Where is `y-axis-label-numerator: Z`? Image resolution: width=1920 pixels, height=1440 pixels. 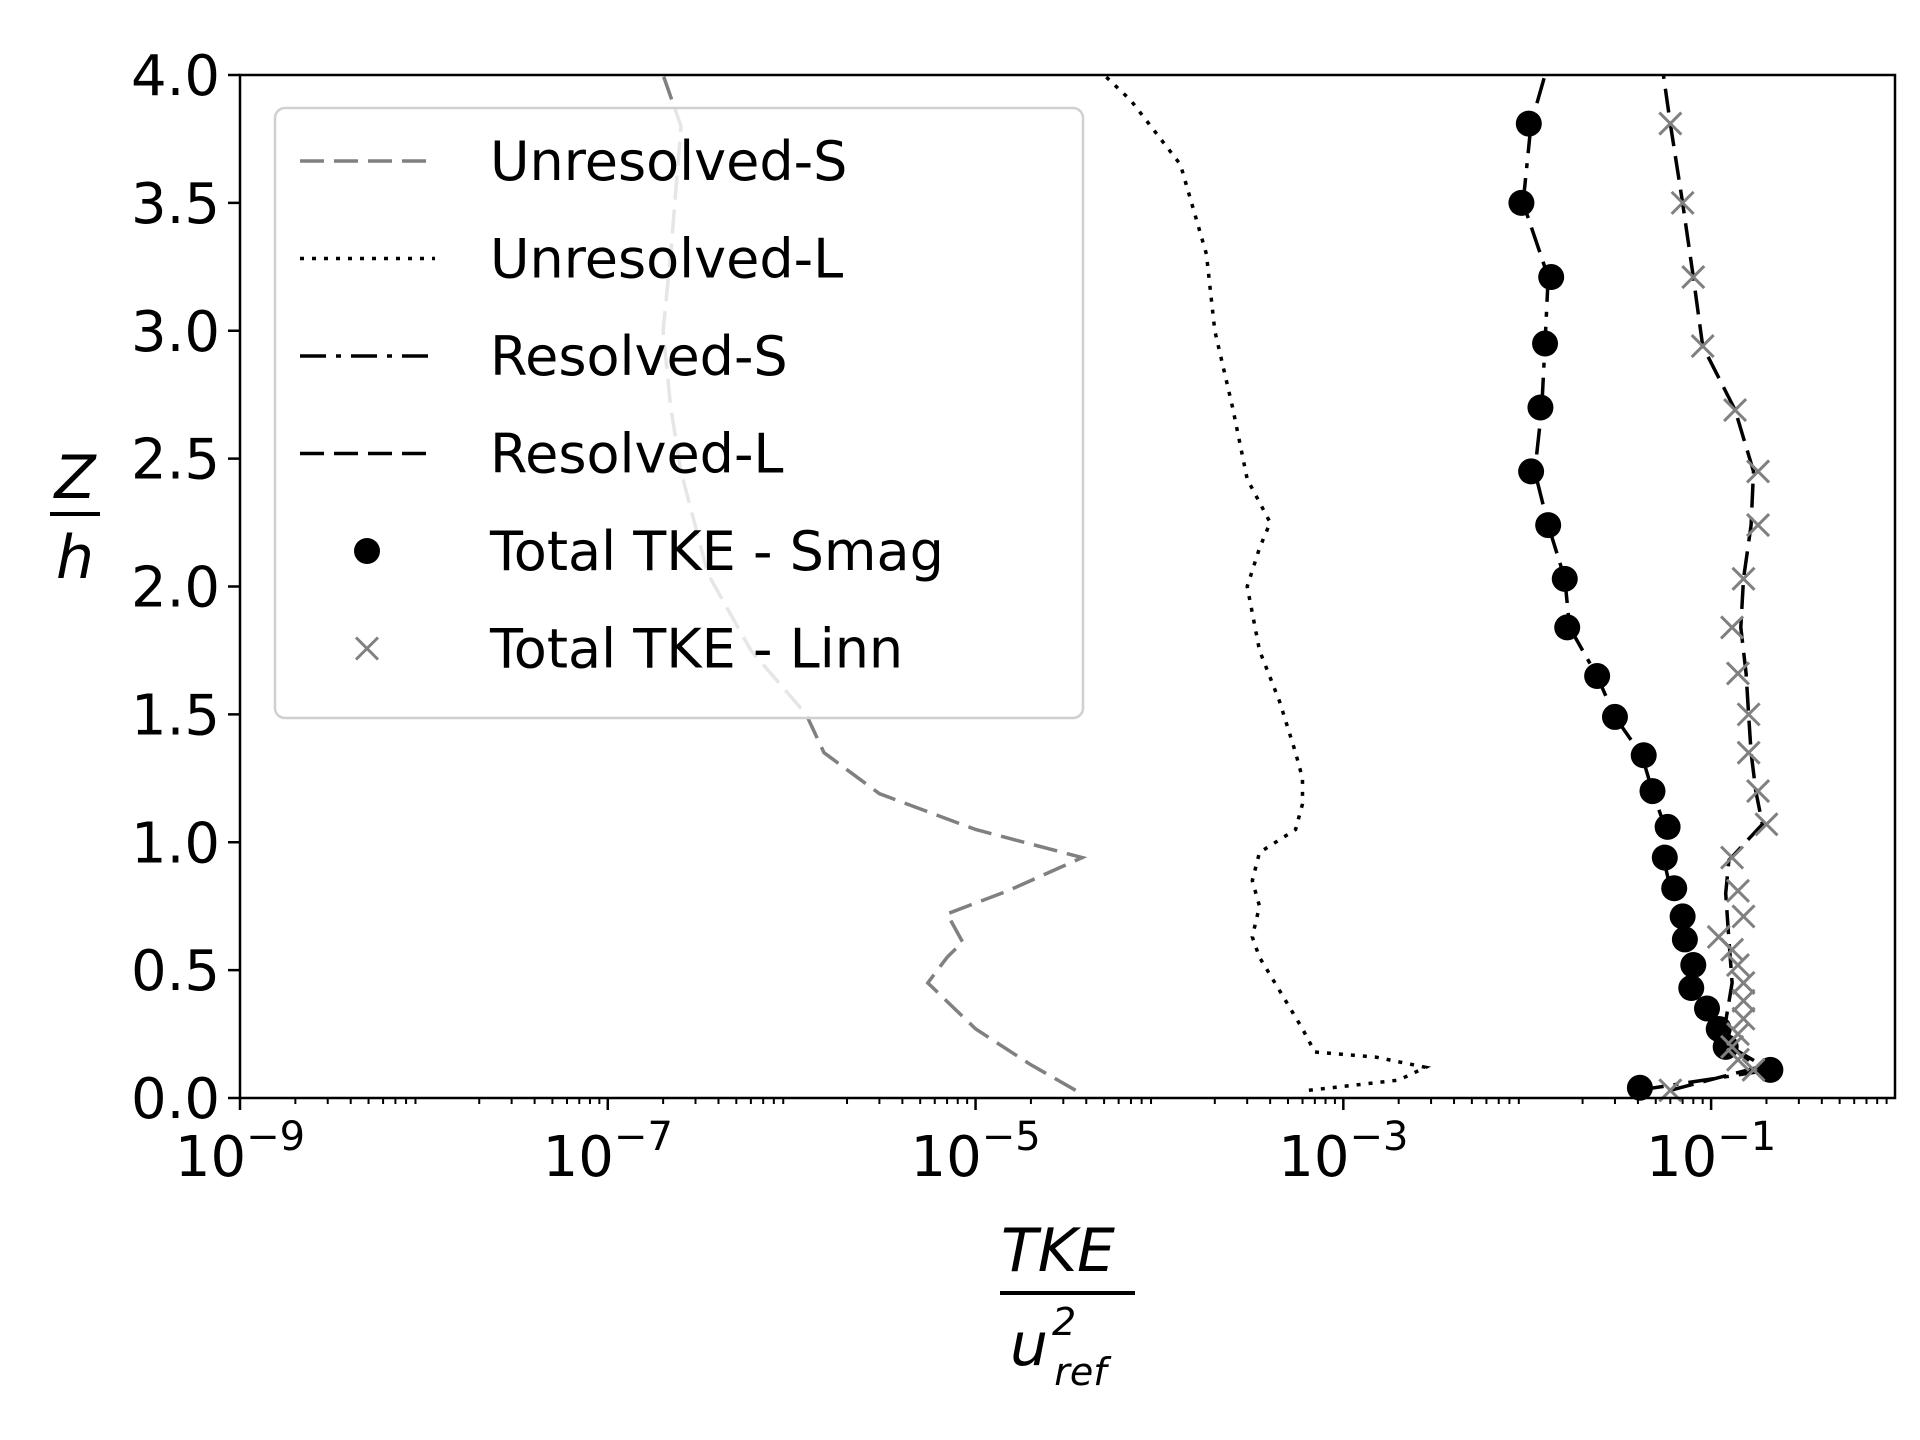
y-axis-label-numerator: Z is located at coordinates (74, 478).